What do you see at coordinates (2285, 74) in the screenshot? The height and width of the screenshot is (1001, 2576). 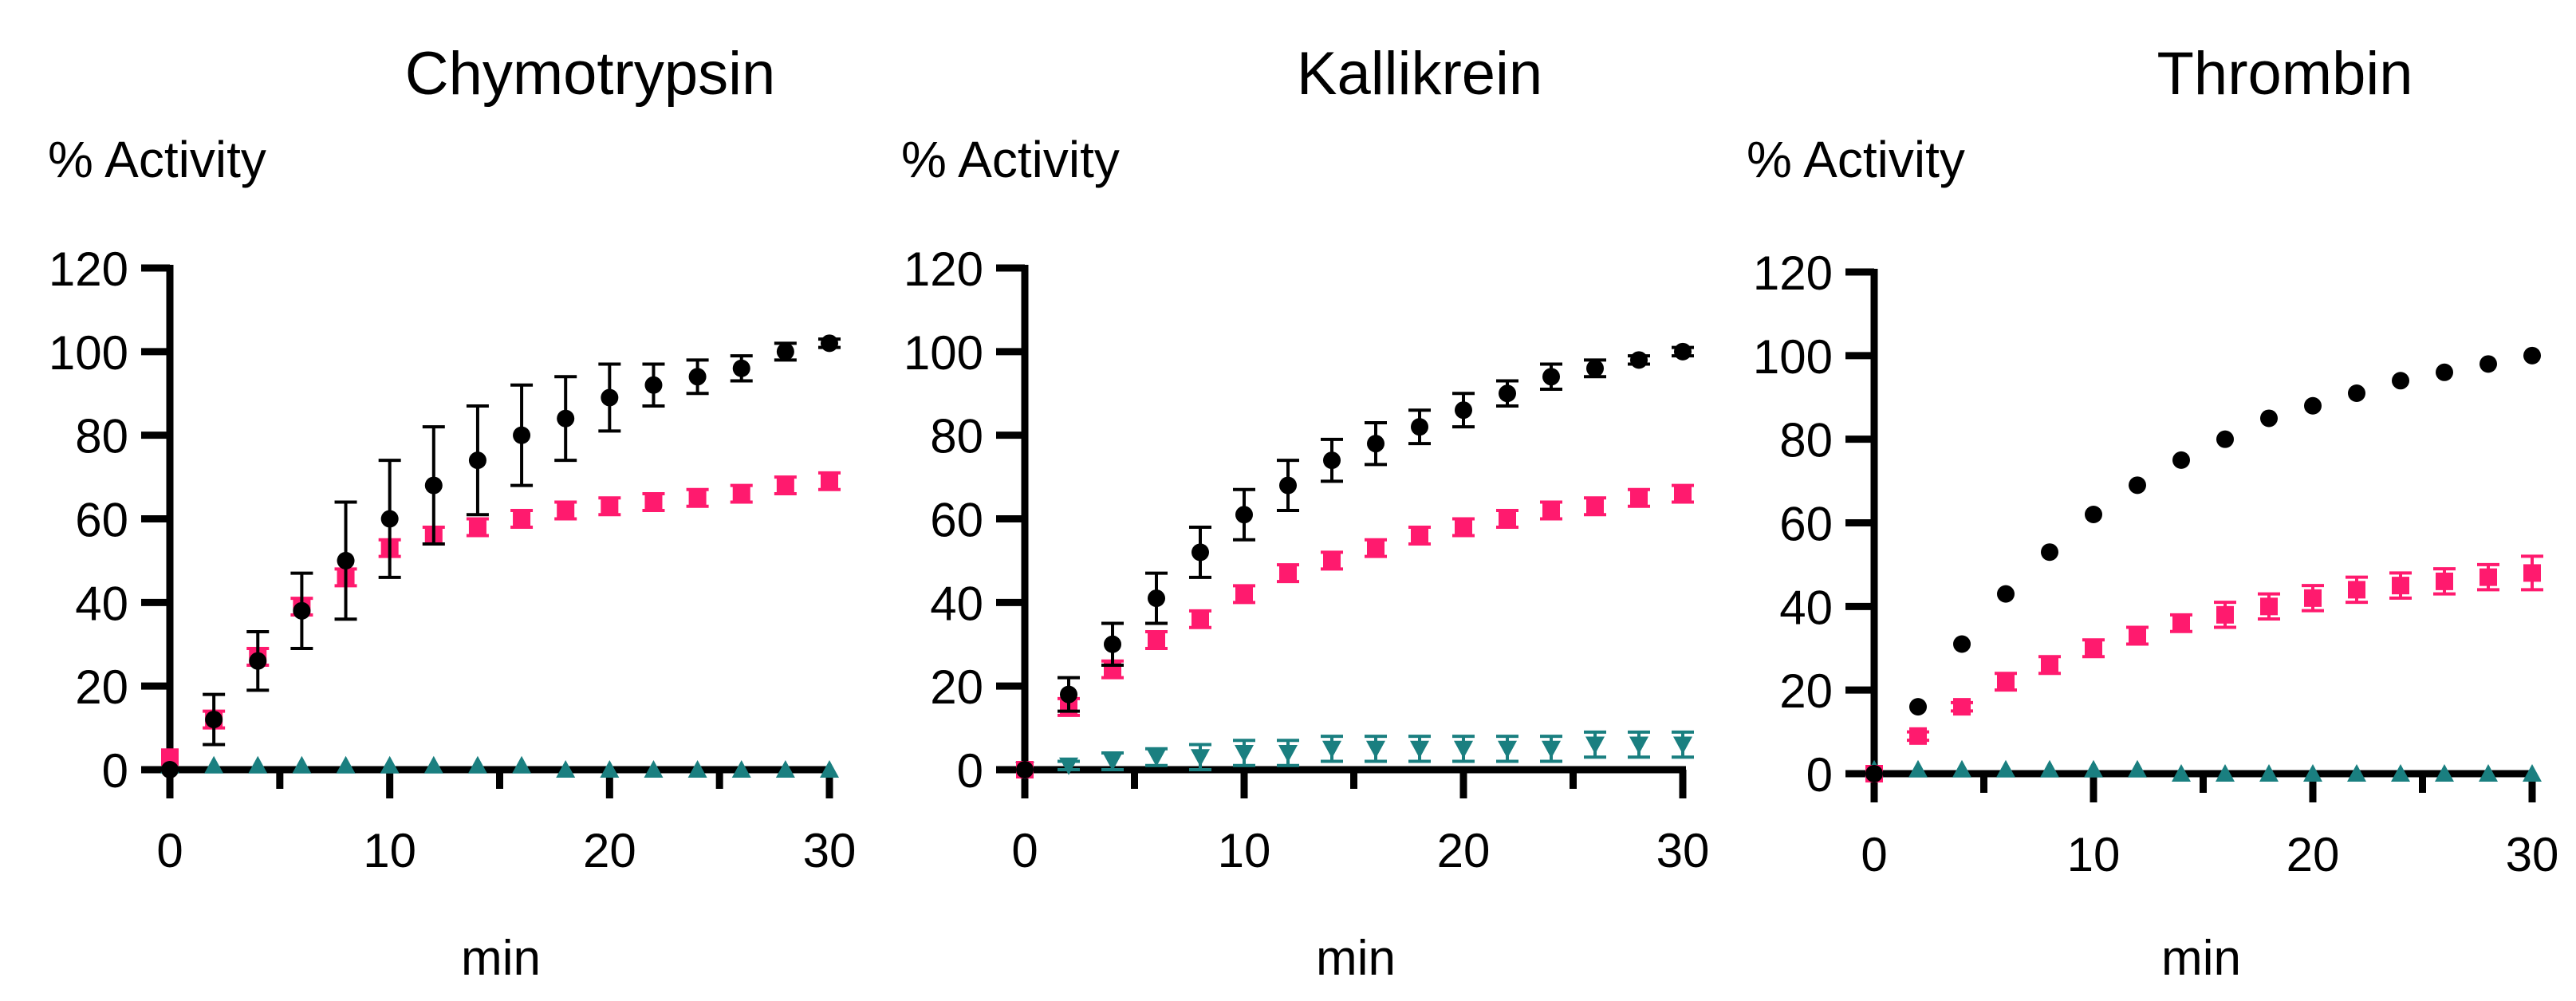 I see `chart-title: Thrombin` at bounding box center [2285, 74].